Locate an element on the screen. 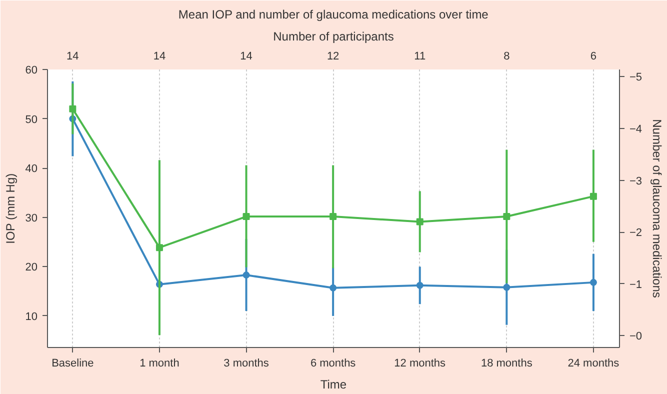  y2-axis-title: Number of glaucoma medications is located at coordinates (657, 208).